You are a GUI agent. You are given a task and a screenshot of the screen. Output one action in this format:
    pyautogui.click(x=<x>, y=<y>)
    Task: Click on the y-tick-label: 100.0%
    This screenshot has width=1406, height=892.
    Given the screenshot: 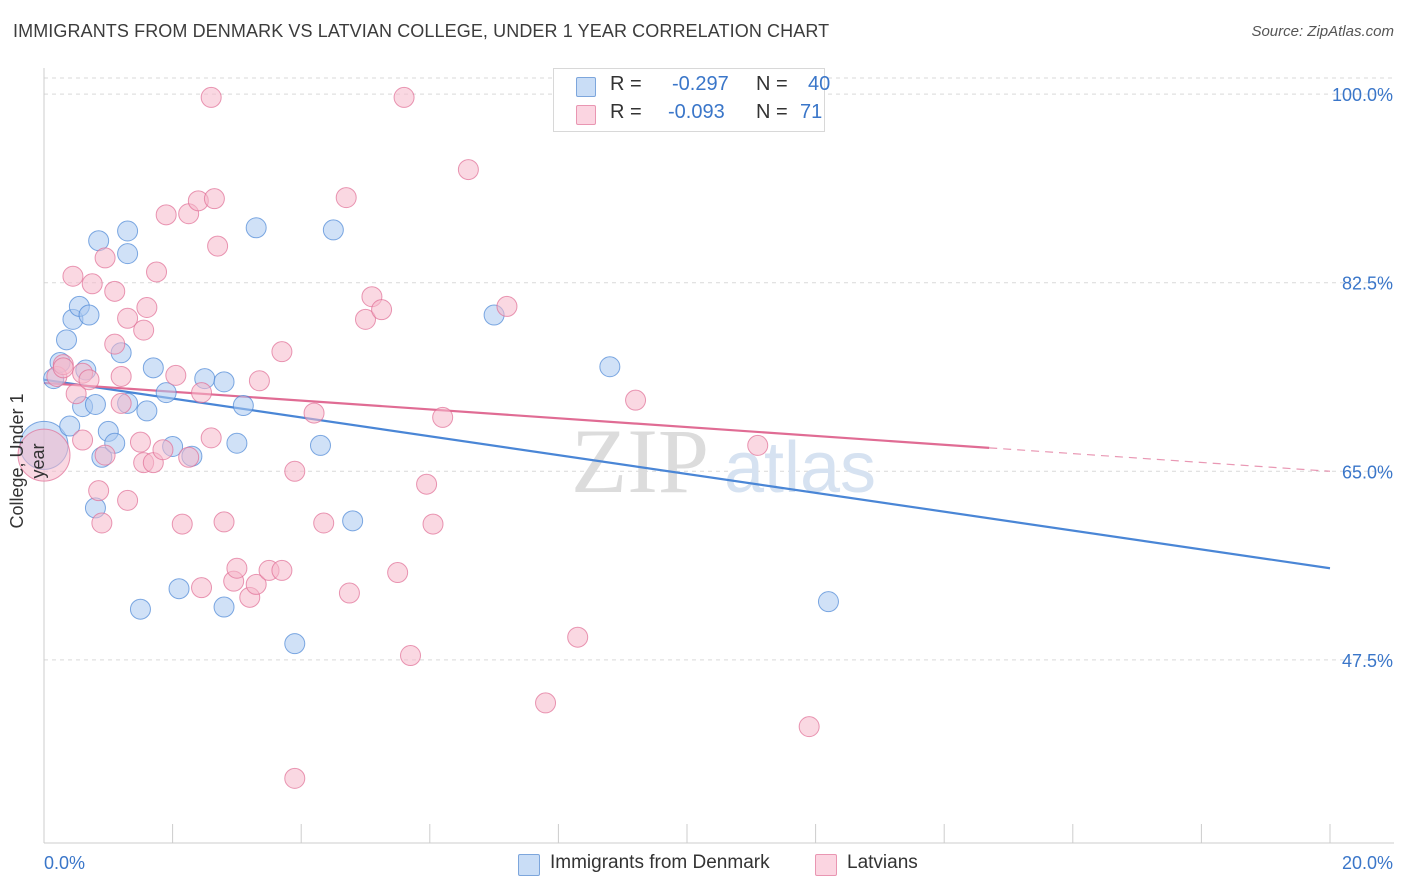 What is the action you would take?
    pyautogui.click(x=1362, y=95)
    